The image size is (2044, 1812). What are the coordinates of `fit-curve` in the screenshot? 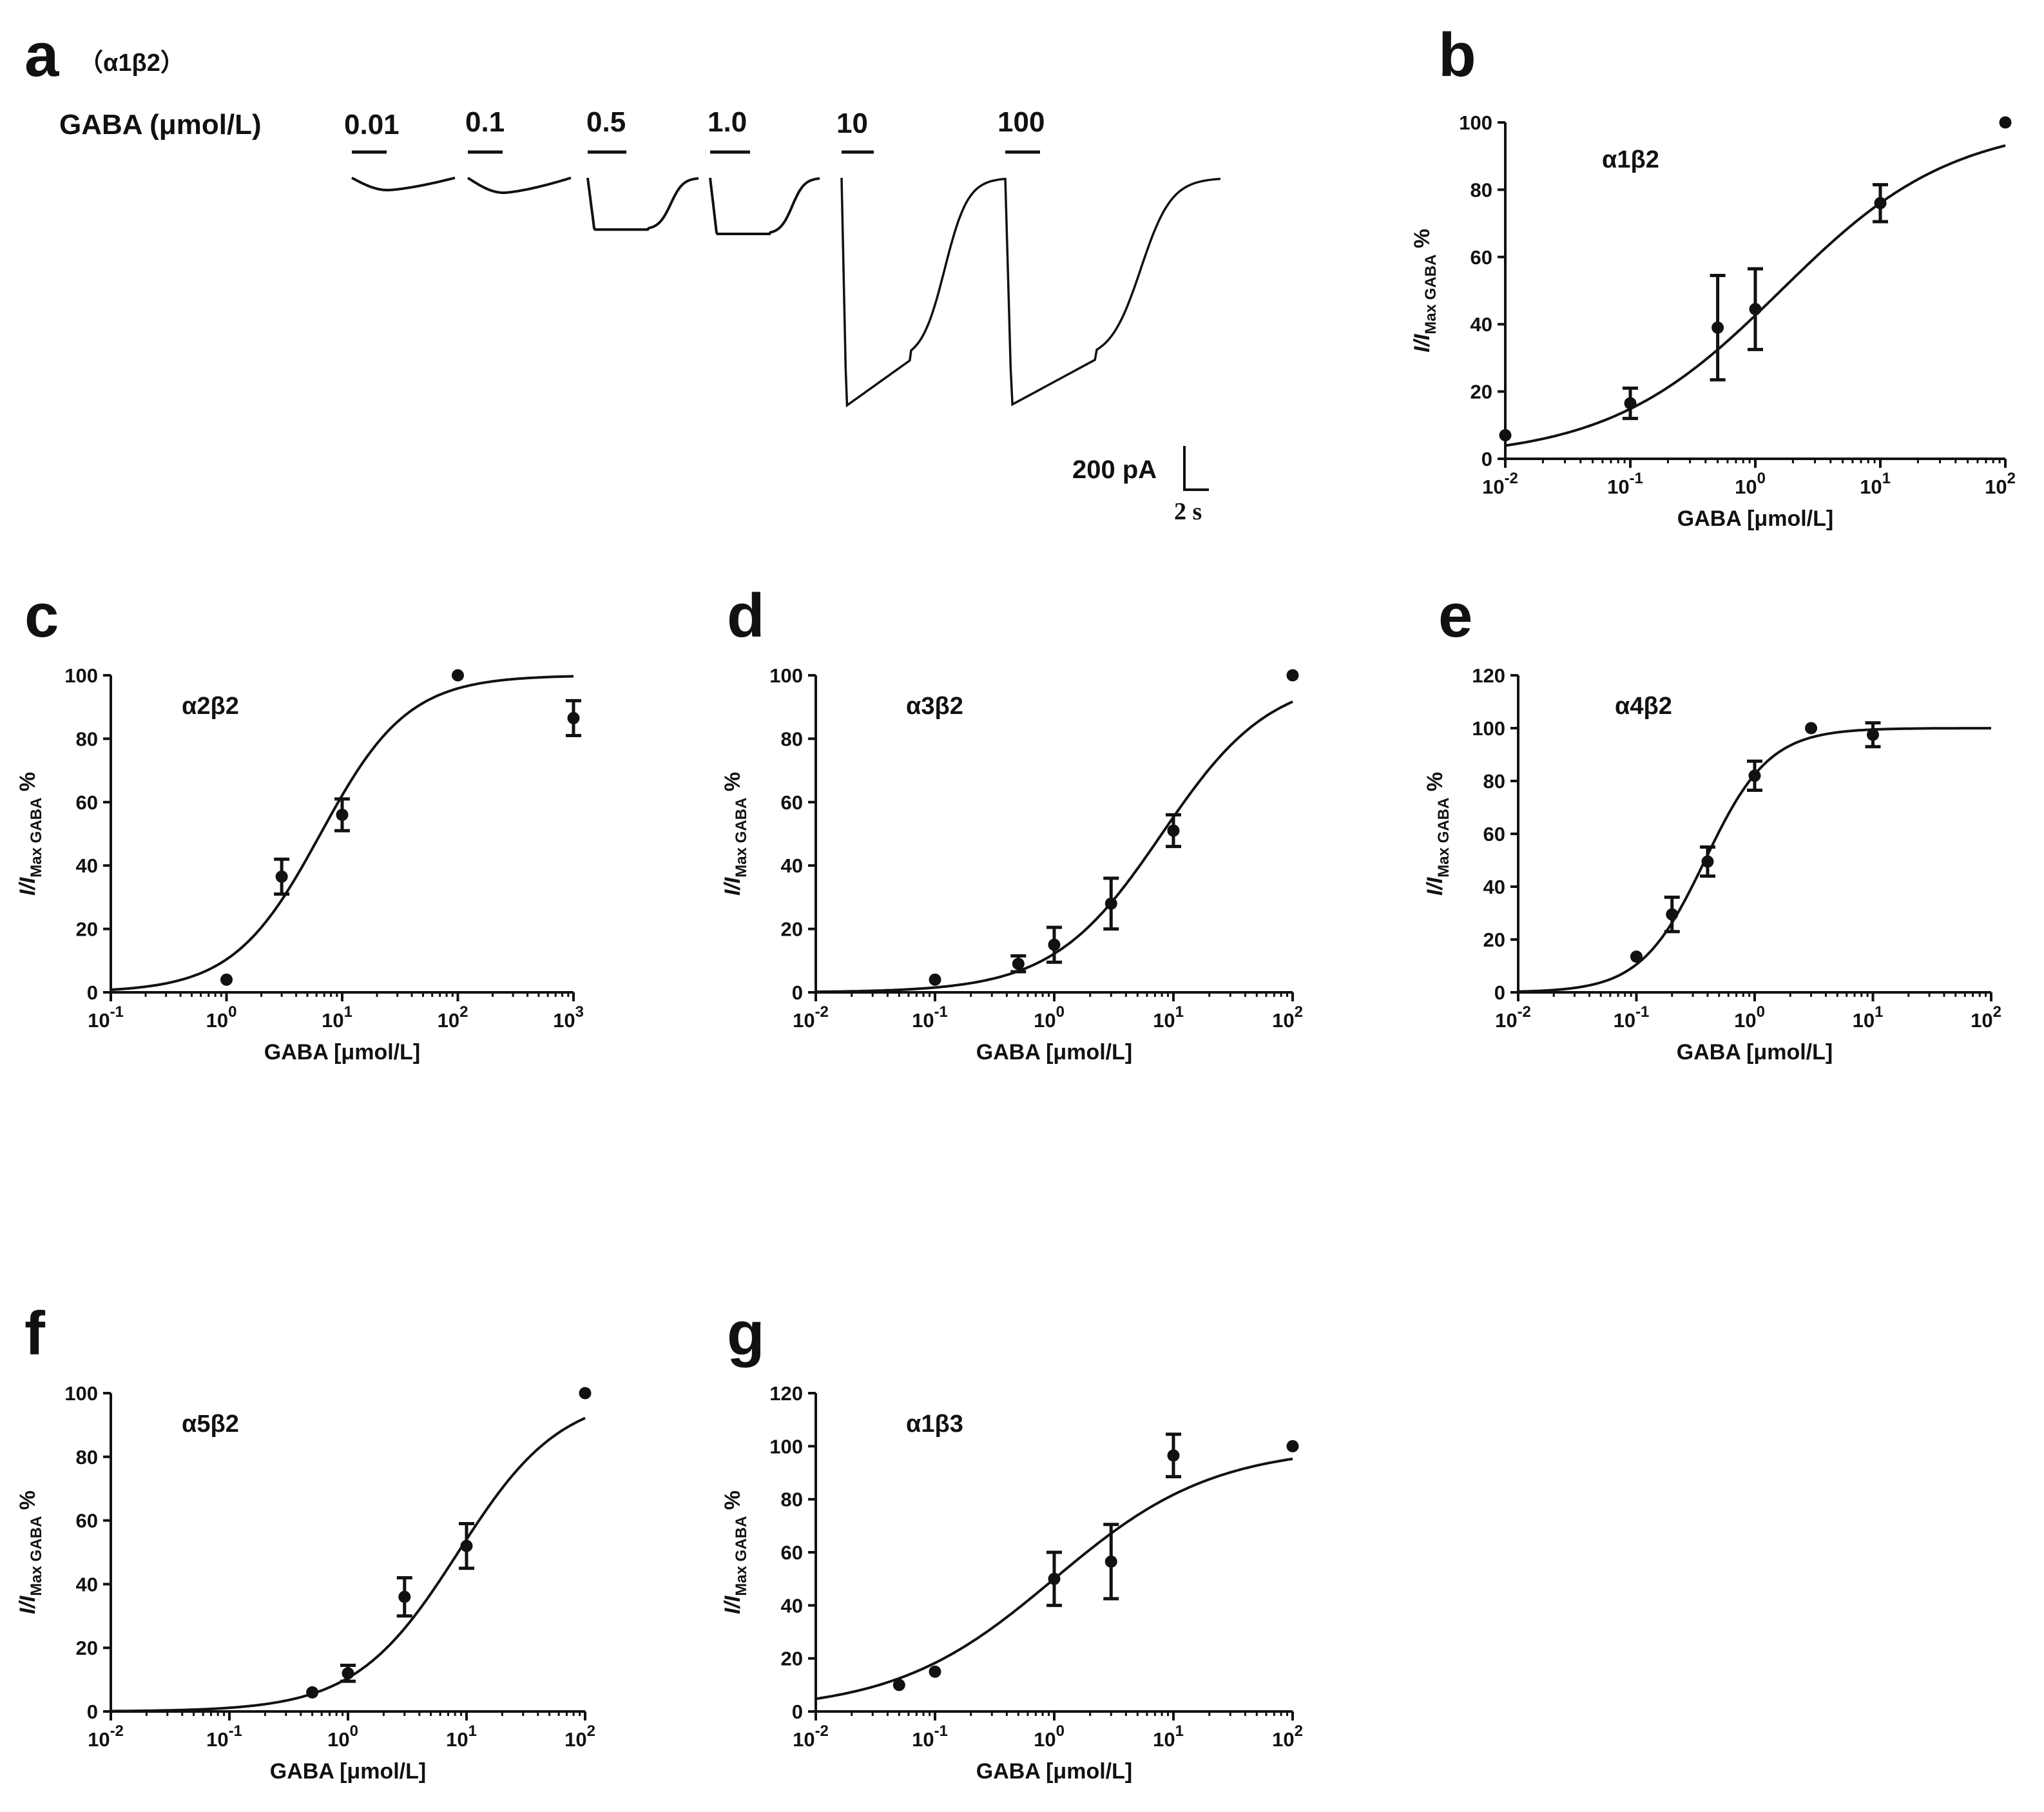 It's located at (342, 833).